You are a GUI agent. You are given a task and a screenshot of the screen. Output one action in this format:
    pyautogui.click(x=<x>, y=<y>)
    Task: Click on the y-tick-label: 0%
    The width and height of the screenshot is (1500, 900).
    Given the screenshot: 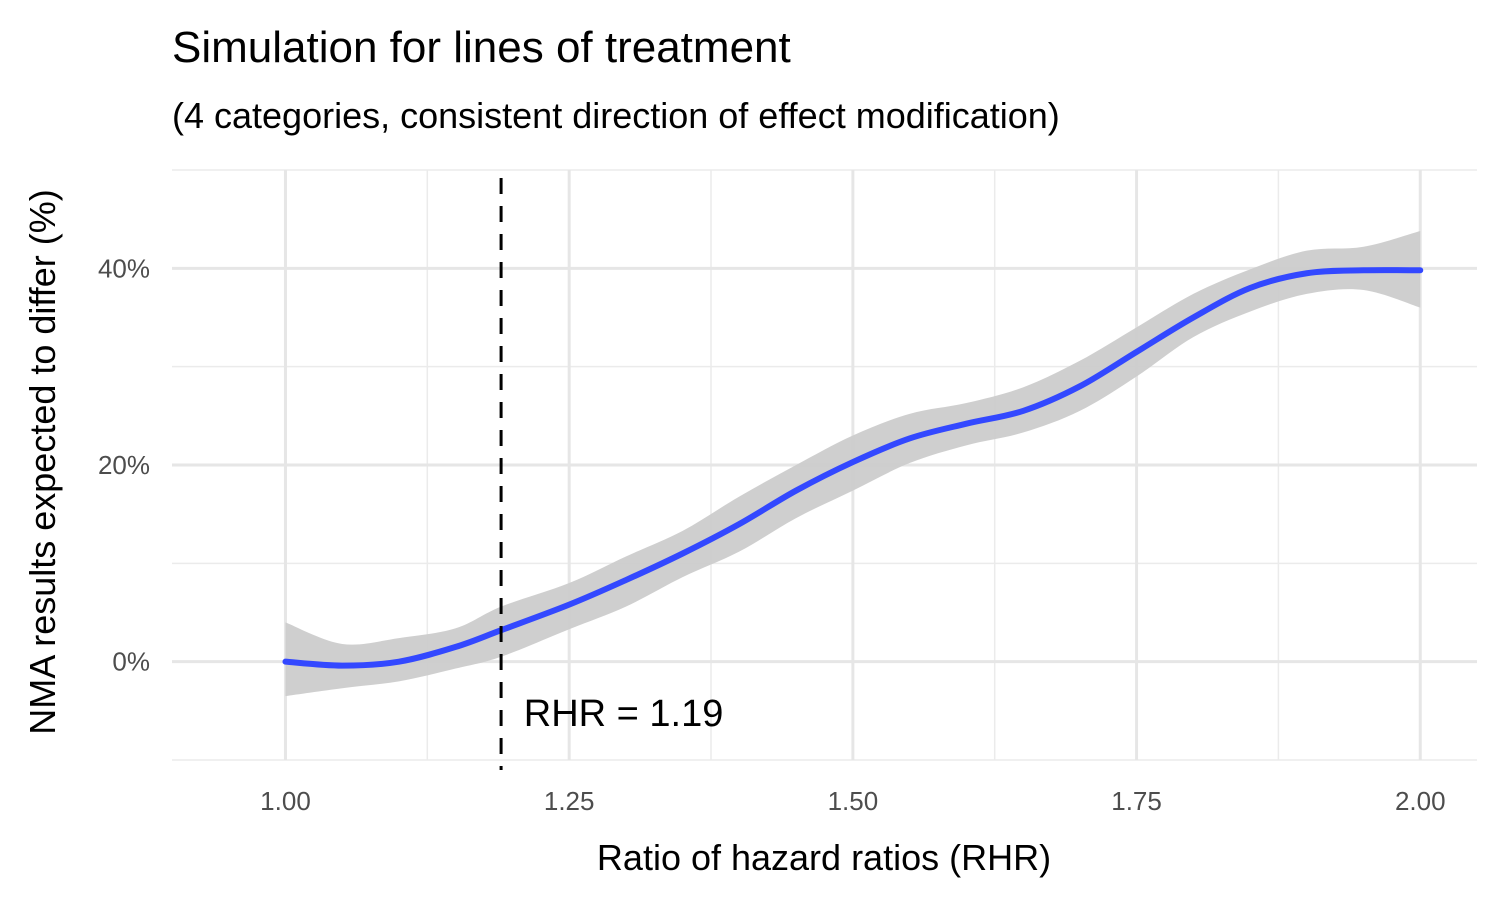 What is the action you would take?
    pyautogui.click(x=131, y=662)
    